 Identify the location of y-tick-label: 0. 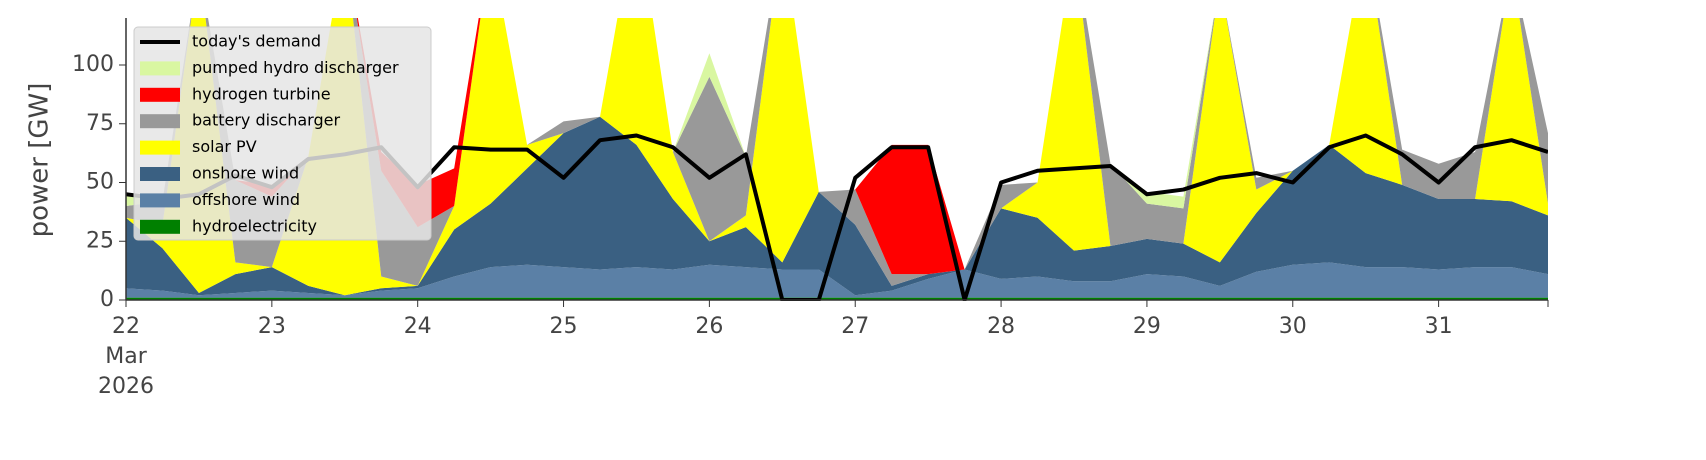
(107, 299).